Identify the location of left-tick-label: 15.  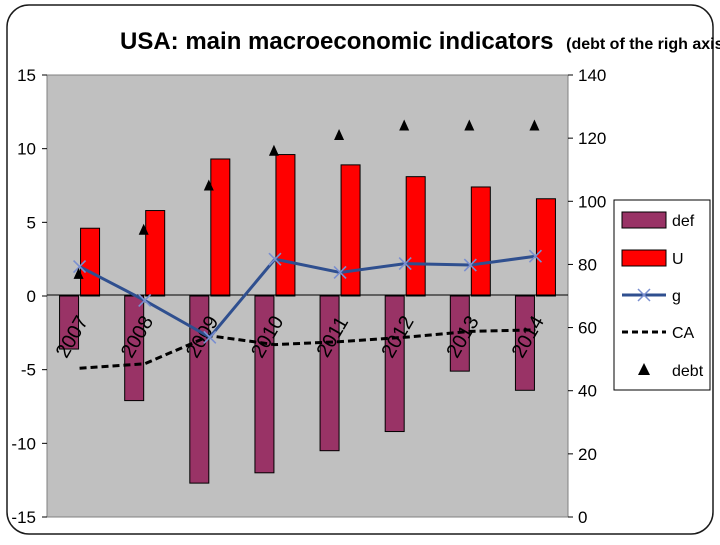
(26, 75).